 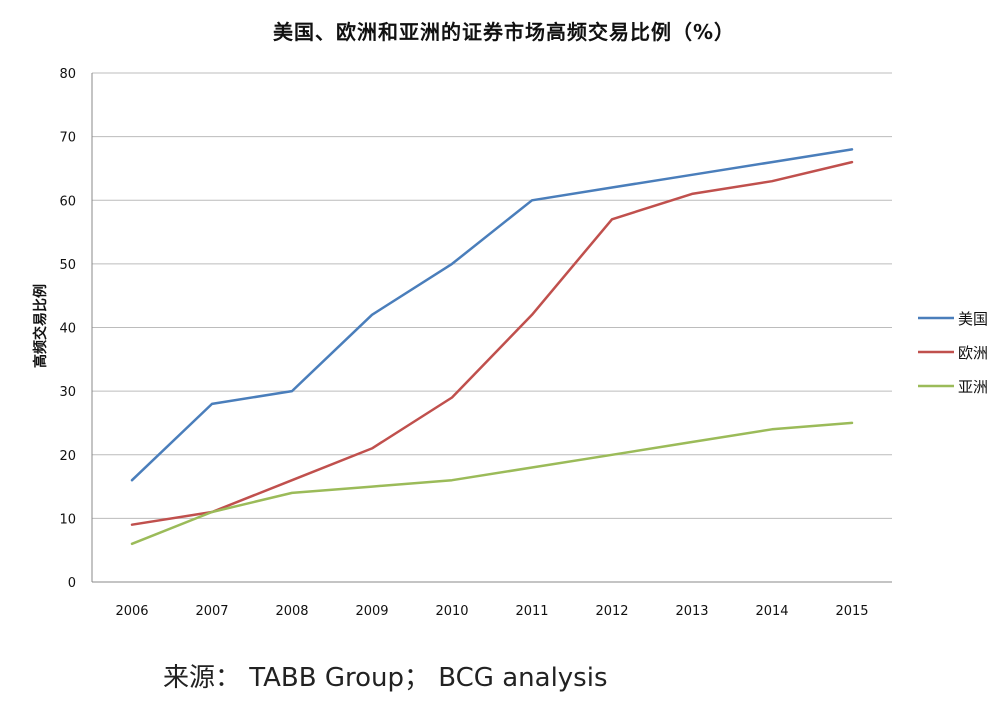 I want to click on legend-label: 美国, so click(x=973, y=319).